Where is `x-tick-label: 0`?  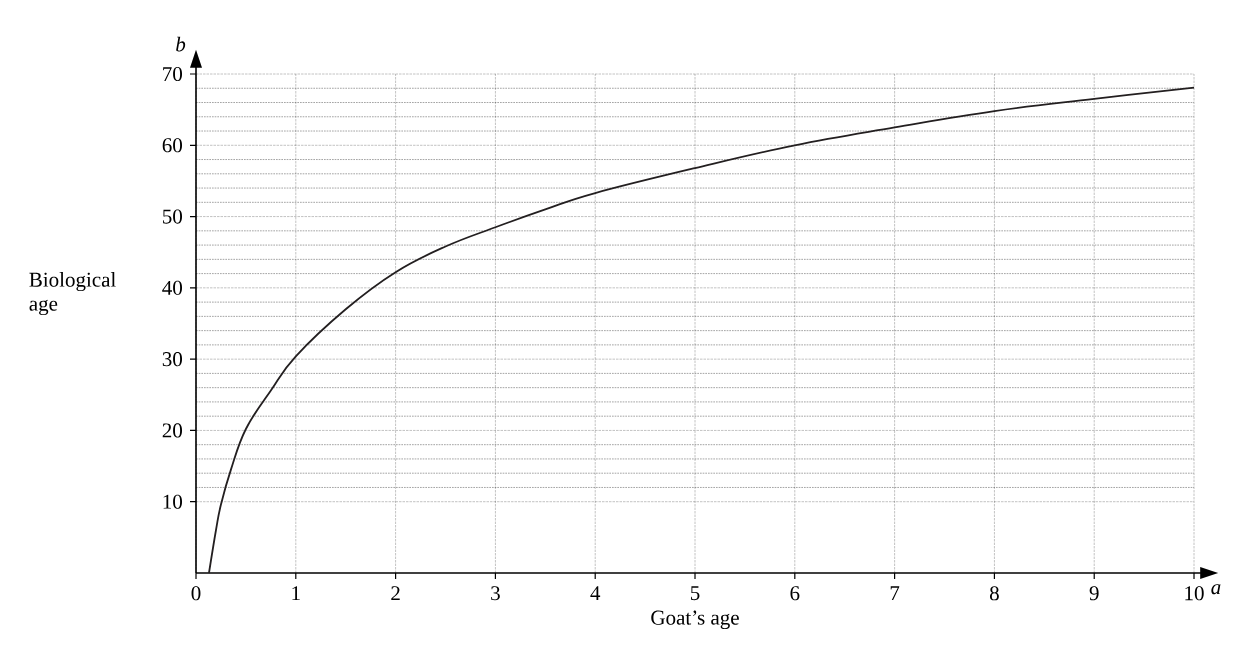
x-tick-label: 0 is located at coordinates (196, 593).